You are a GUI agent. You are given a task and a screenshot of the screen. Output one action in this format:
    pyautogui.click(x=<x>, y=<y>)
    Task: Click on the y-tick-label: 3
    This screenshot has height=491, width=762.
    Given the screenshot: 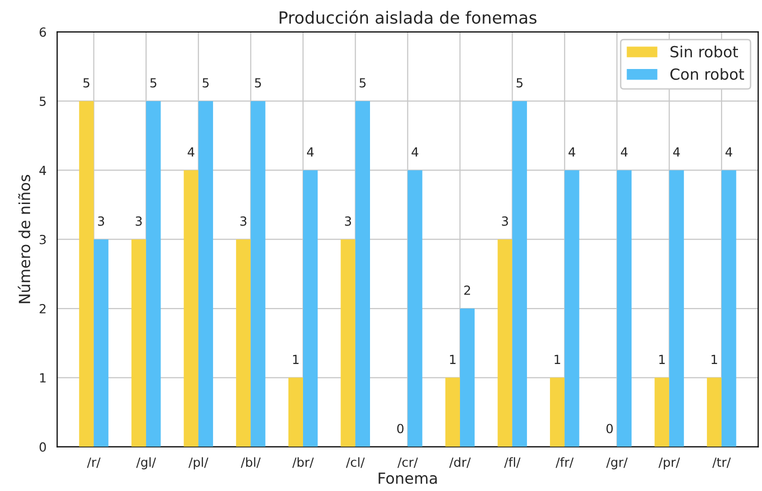 What is the action you would take?
    pyautogui.click(x=43, y=239)
    